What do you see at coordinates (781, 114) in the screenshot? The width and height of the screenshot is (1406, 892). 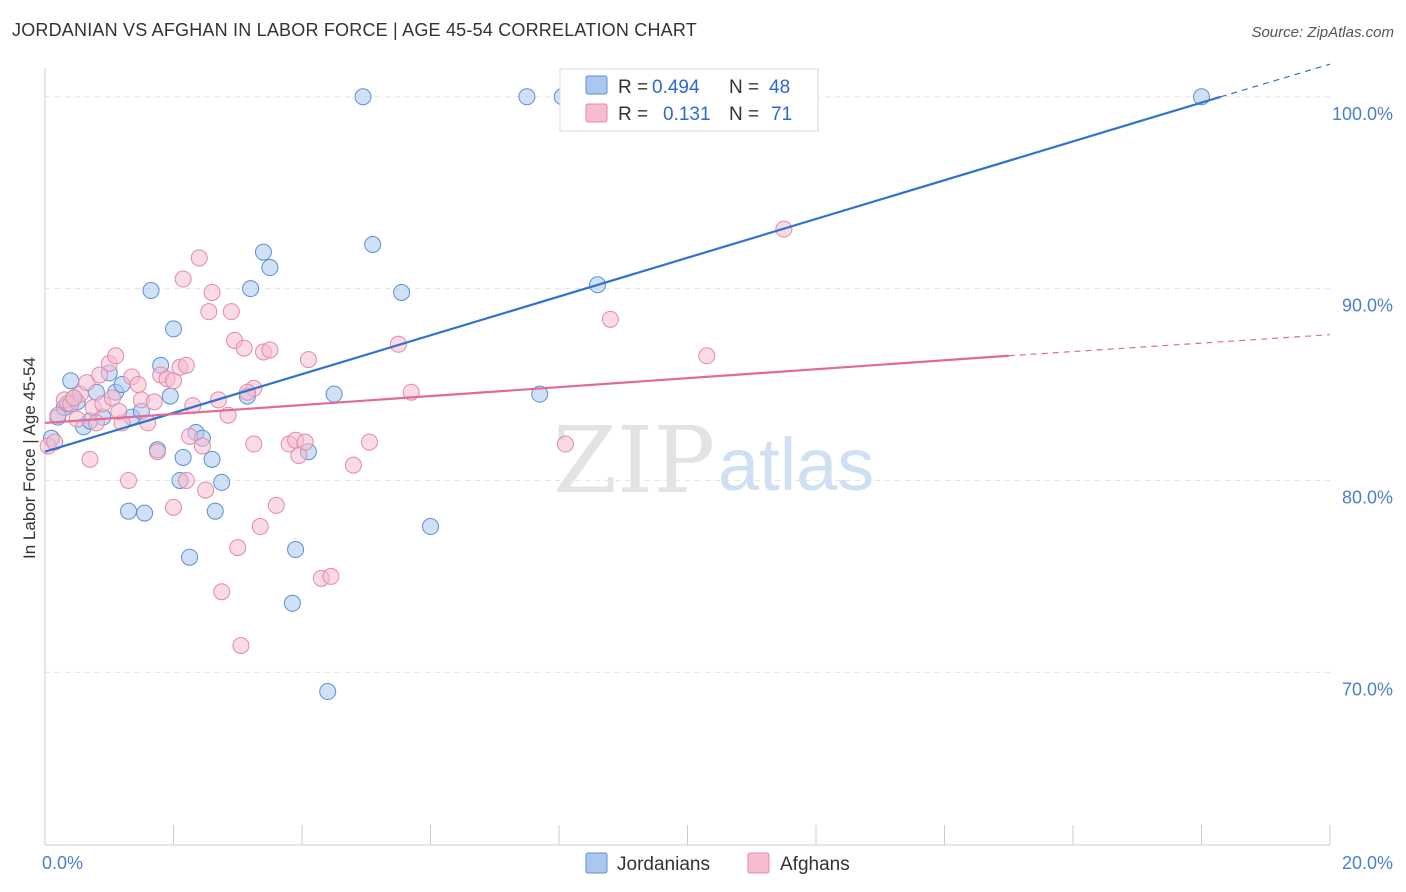 I see `afghans-n-value: 71` at bounding box center [781, 114].